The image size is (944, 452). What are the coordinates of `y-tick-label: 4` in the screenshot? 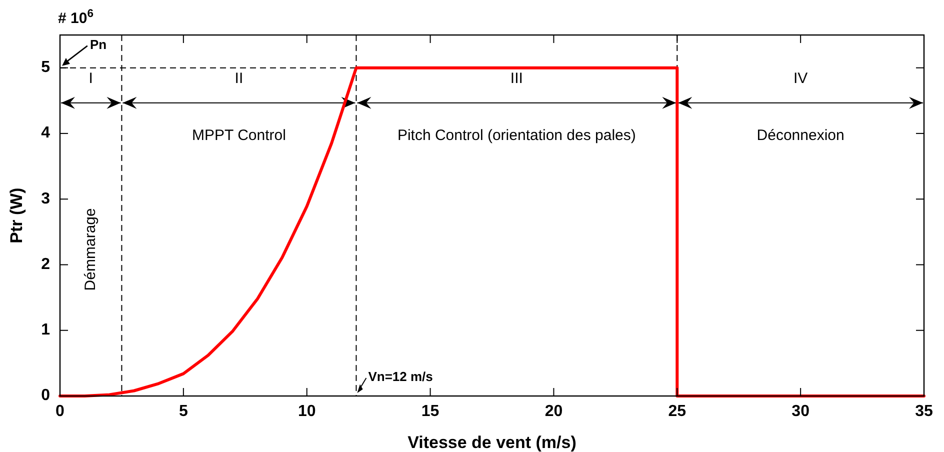 It's located at (45, 133).